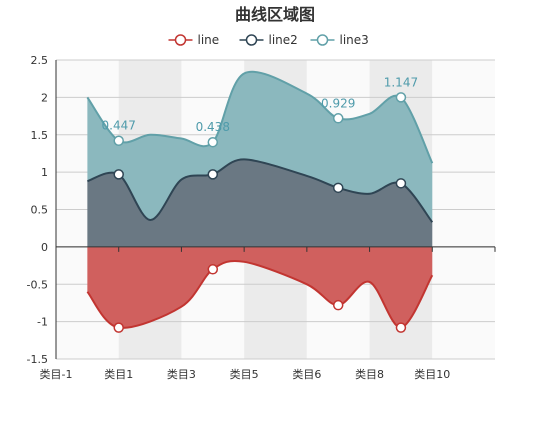  I want to click on y-tick-label: 2, so click(44, 97).